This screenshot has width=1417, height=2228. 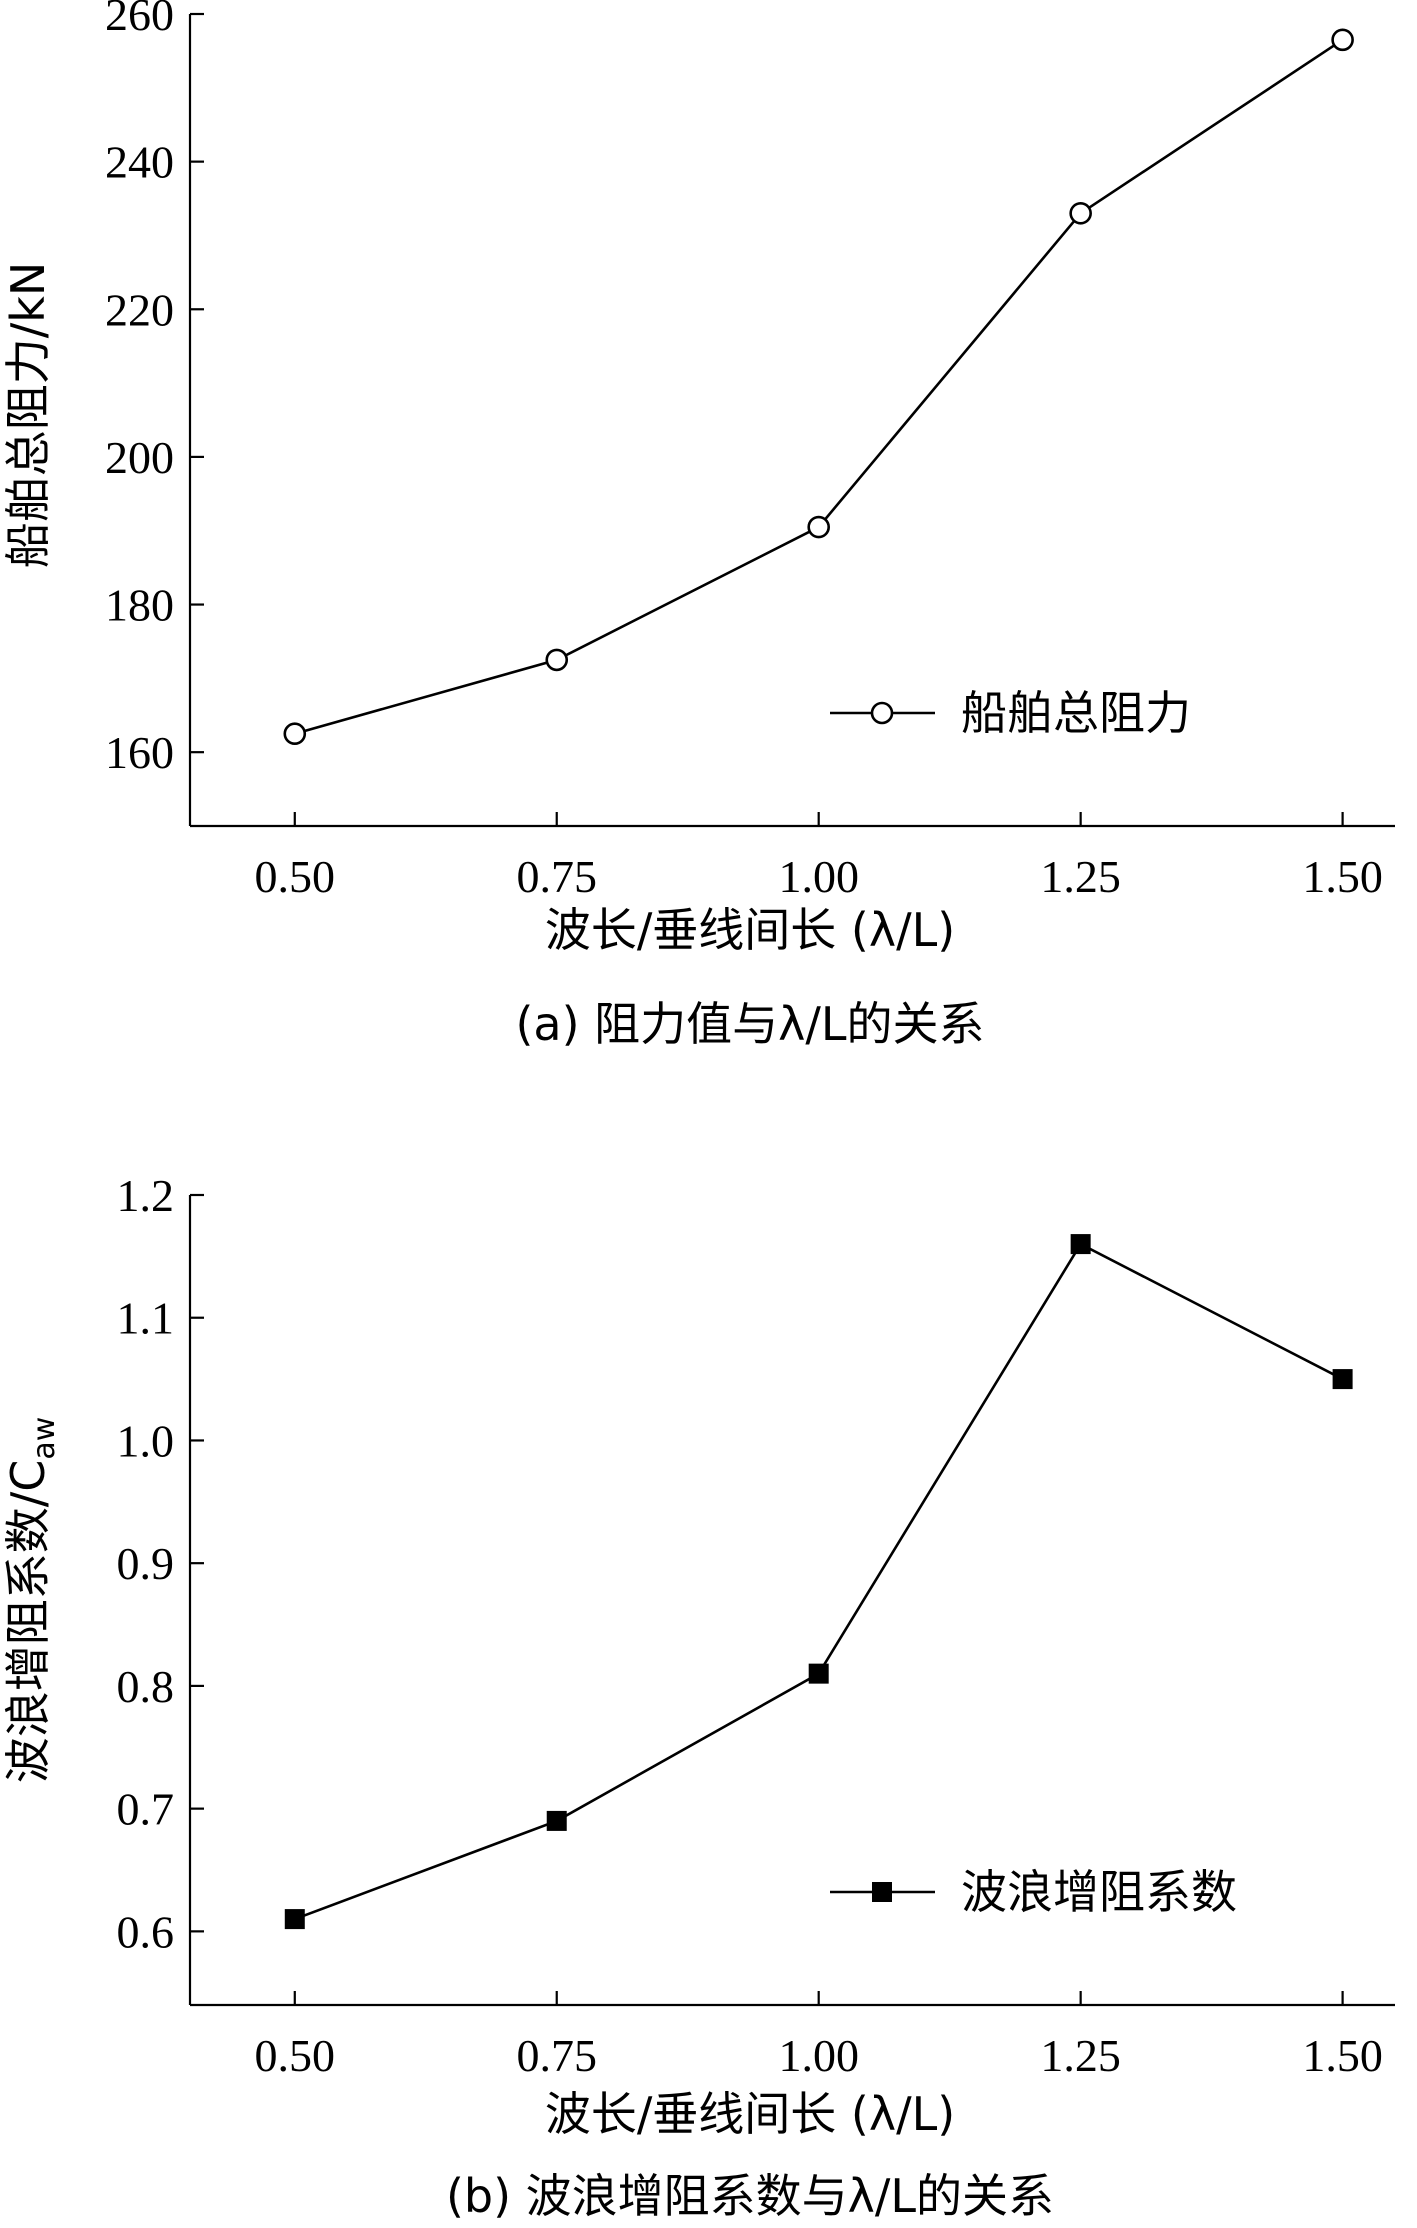 I want to click on y-tick-label: 180, so click(x=139, y=605).